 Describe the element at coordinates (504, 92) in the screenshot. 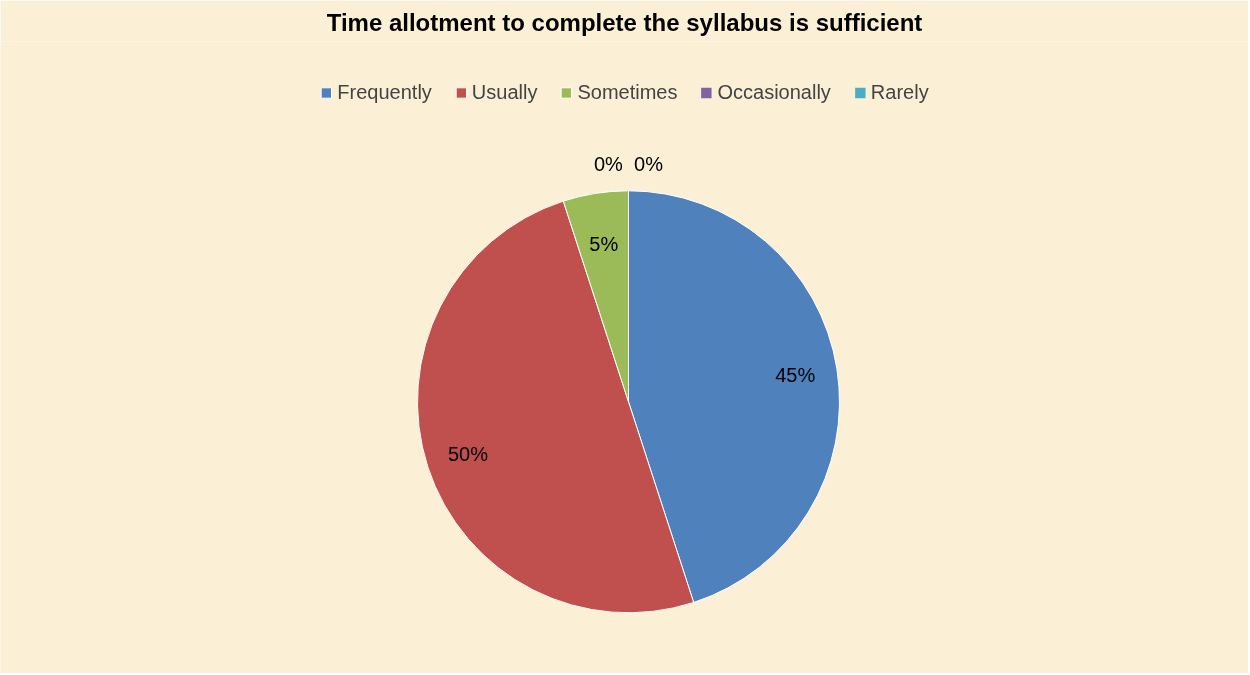

I see `legend-label: Usually` at that location.